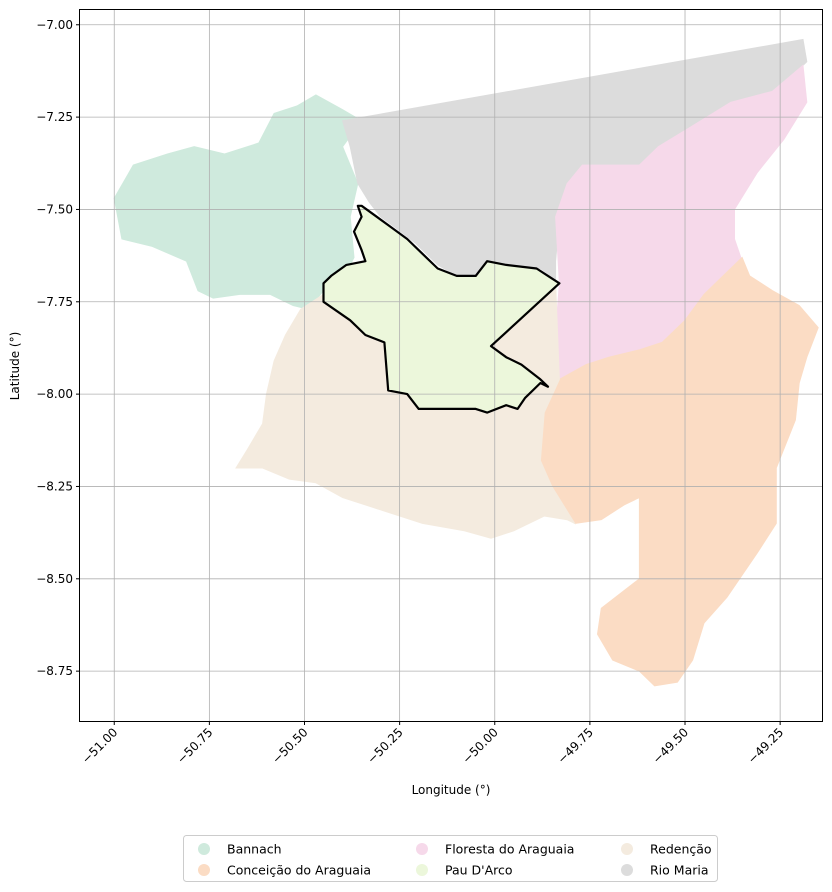 Image resolution: width=832 pixels, height=892 pixels. What do you see at coordinates (54, 25) in the screenshot?
I see `y-tick-label: −7.00` at bounding box center [54, 25].